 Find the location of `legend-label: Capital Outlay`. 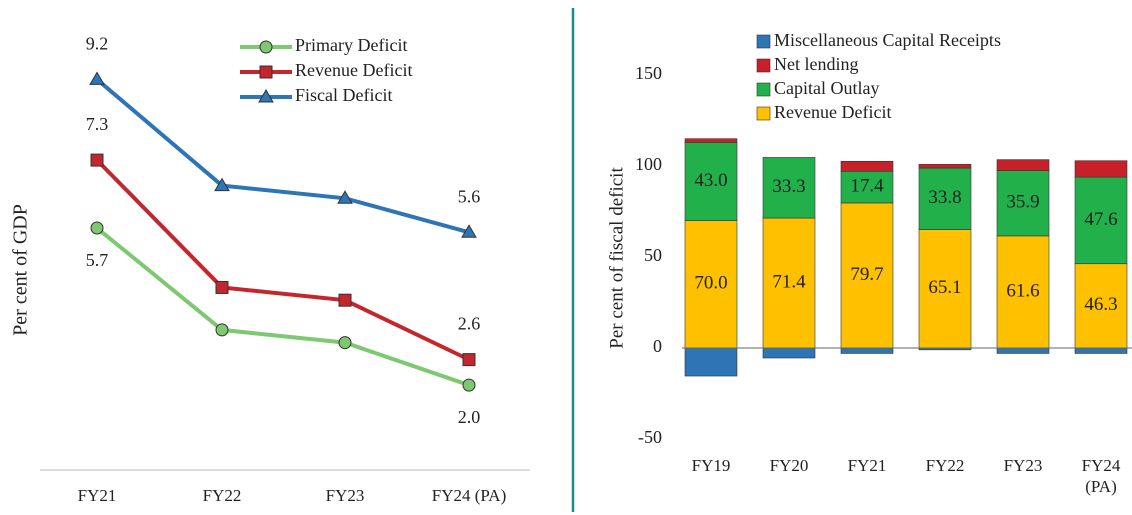

legend-label: Capital Outlay is located at coordinates (826, 88).